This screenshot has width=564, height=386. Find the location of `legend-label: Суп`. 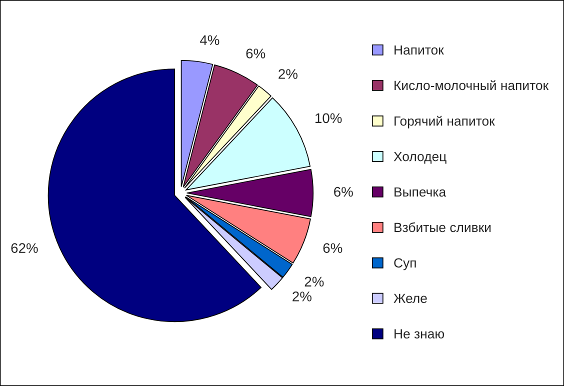

legend-label: Суп is located at coordinates (405, 264).